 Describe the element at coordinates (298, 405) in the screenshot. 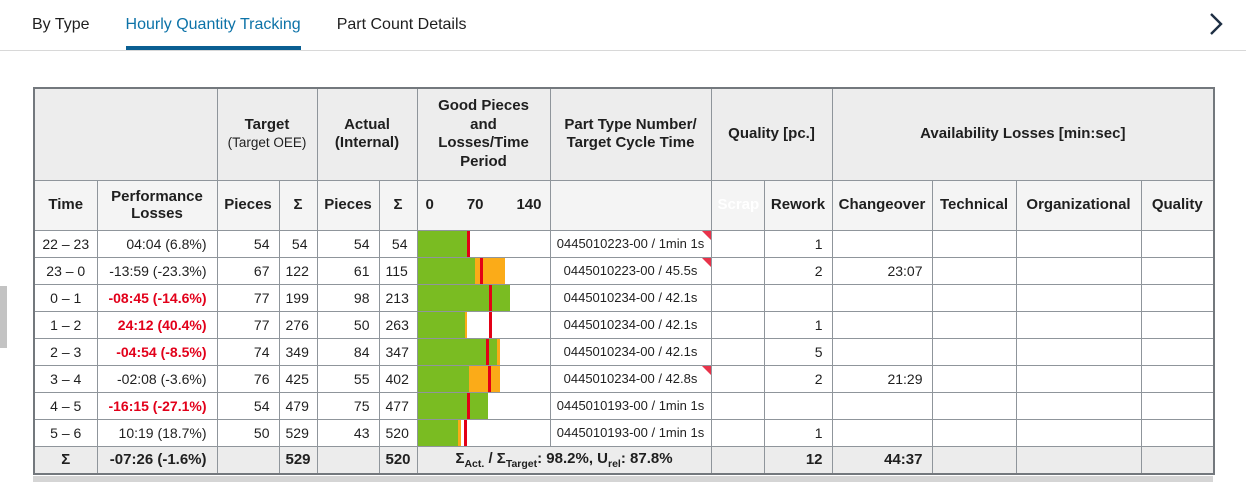

I see `target-sum-cell: 479` at that location.